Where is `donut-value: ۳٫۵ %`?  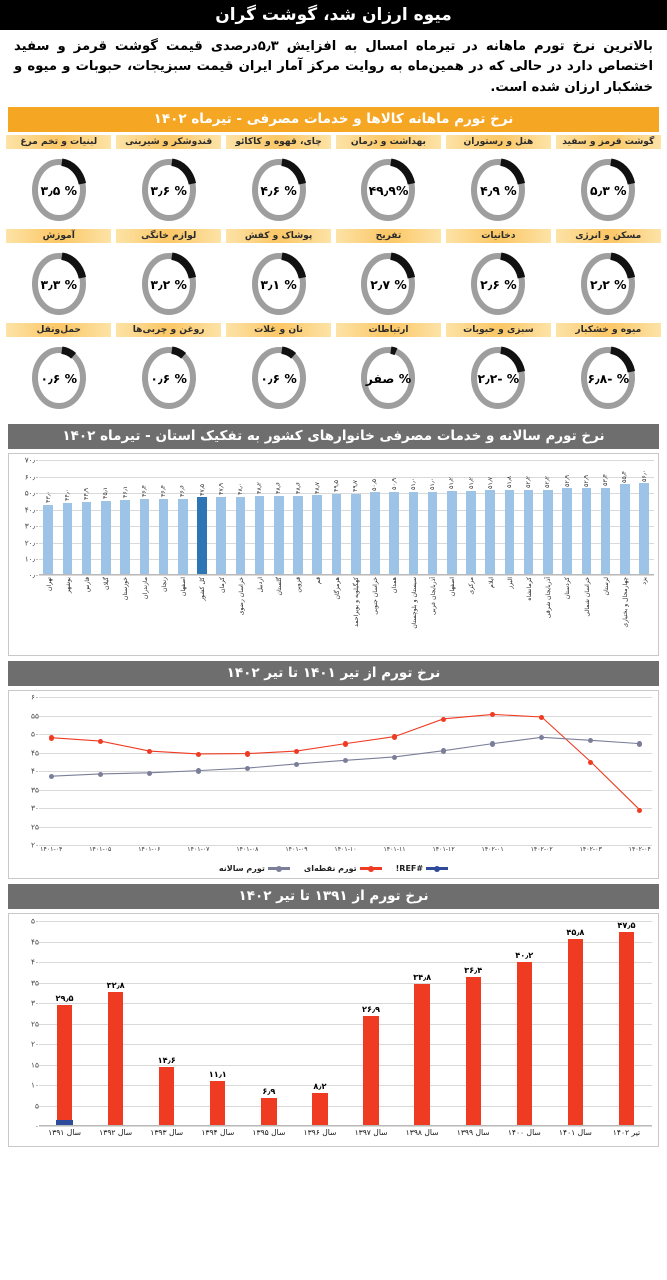
donut-value: ۳٫۵ % is located at coordinates (59, 190).